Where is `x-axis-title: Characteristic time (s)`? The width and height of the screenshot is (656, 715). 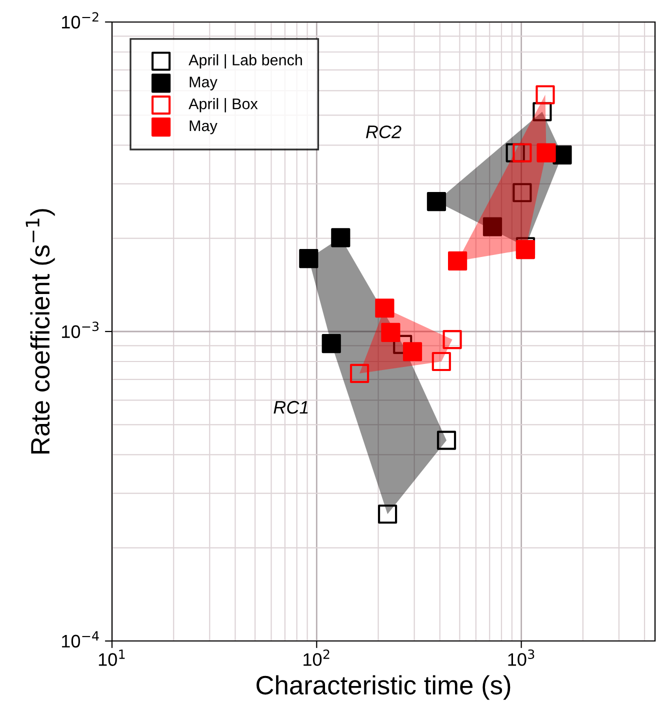
x-axis-title: Characteristic time (s) is located at coordinates (383, 687).